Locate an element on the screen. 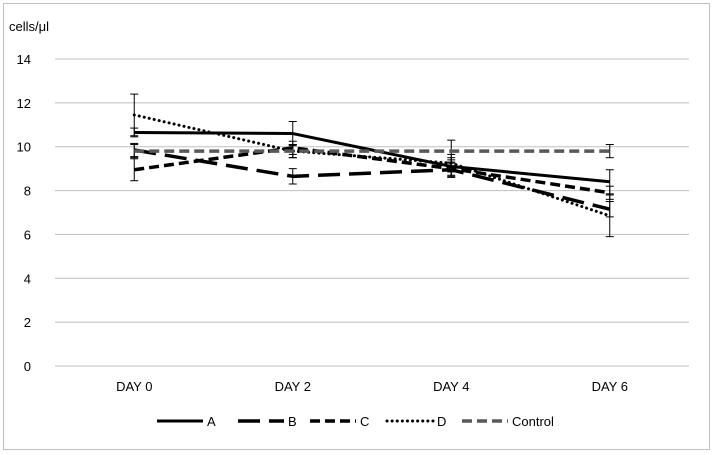 This screenshot has width=714, height=455. y-tick-label: 10 is located at coordinates (24, 147).